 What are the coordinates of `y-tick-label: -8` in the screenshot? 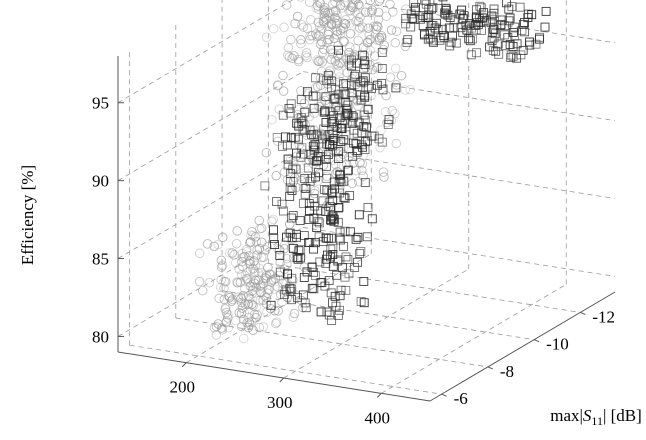 It's located at (507, 371).